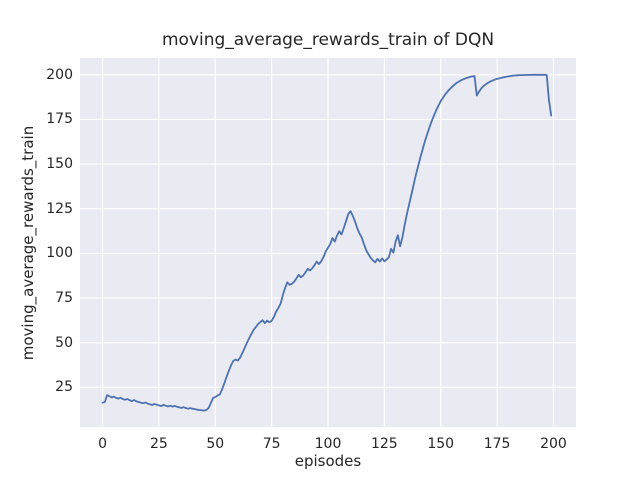  I want to click on x-tick-label: 0, so click(102, 444).